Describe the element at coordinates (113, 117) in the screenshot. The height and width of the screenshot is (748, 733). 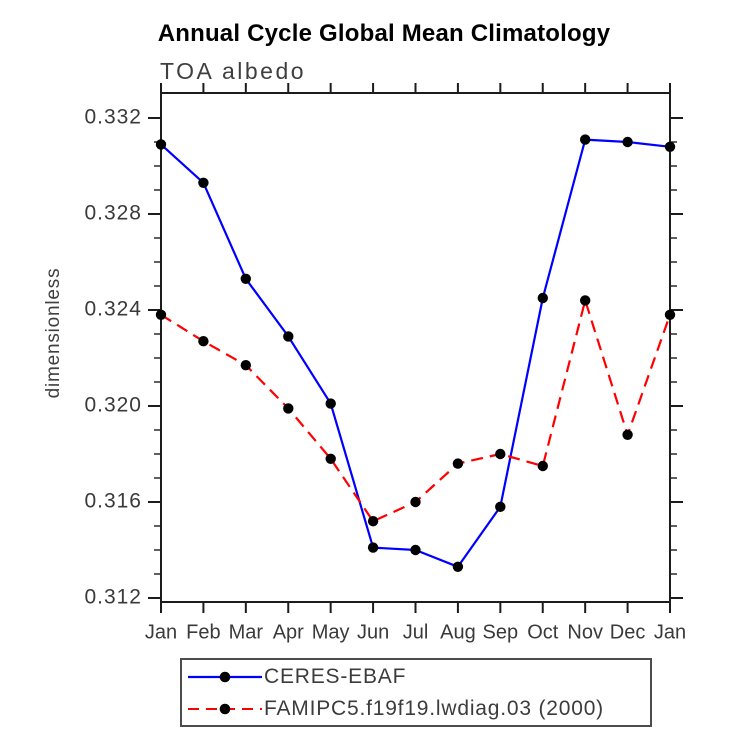
I see `y-tick-label: 0.332` at that location.